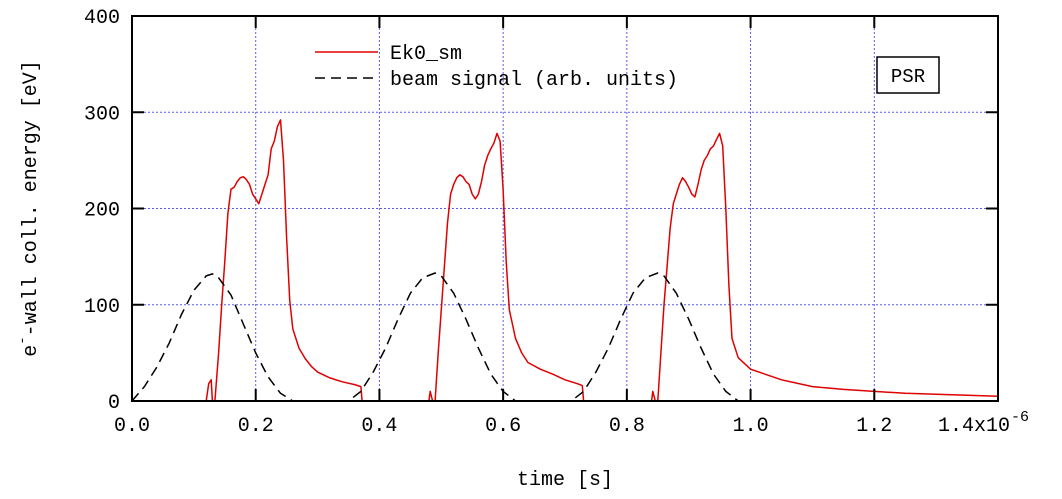  I want to click on annotation-box, so click(908, 75).